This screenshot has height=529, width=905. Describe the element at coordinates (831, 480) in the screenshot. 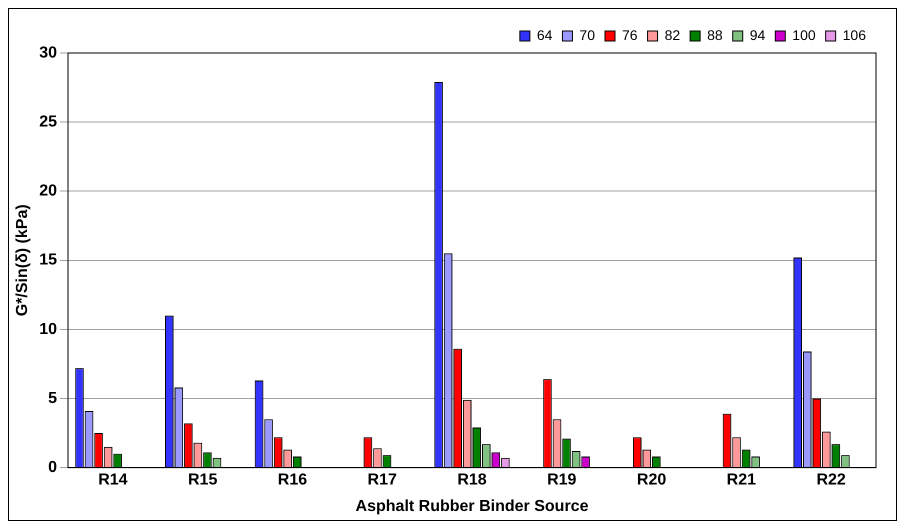

I see `x-tick-label: R22` at that location.